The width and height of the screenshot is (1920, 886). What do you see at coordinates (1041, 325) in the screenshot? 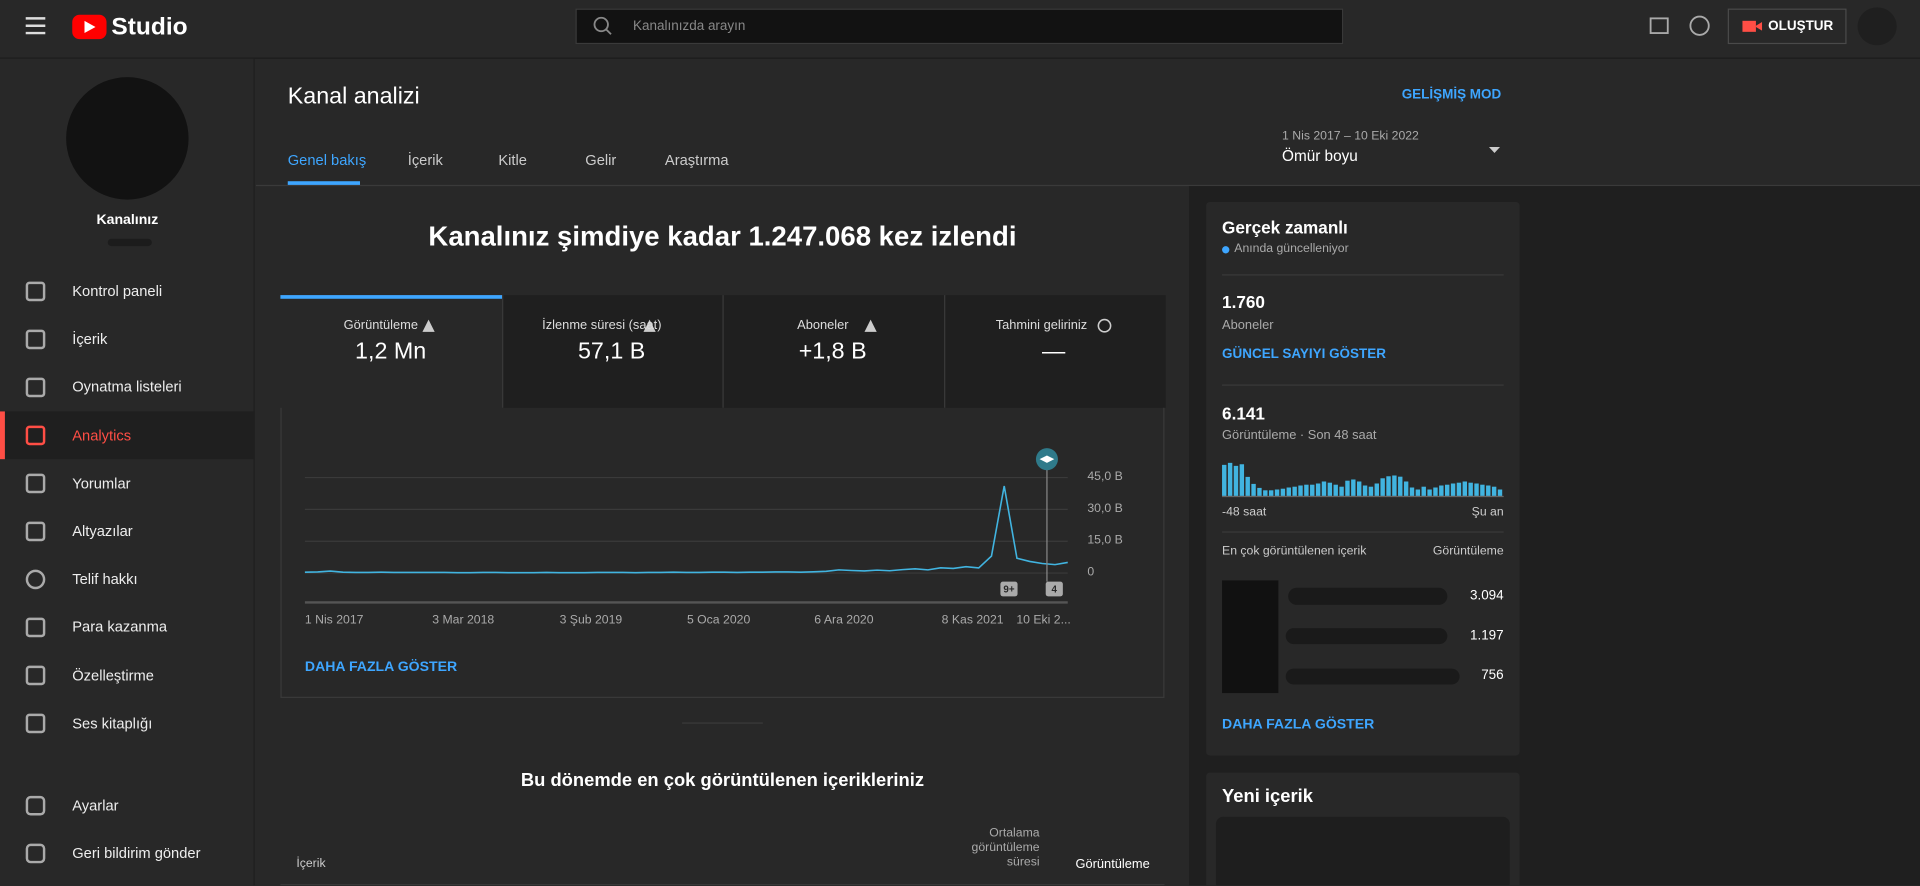
I see `metric-label: Tahmini geliriniz` at bounding box center [1041, 325].